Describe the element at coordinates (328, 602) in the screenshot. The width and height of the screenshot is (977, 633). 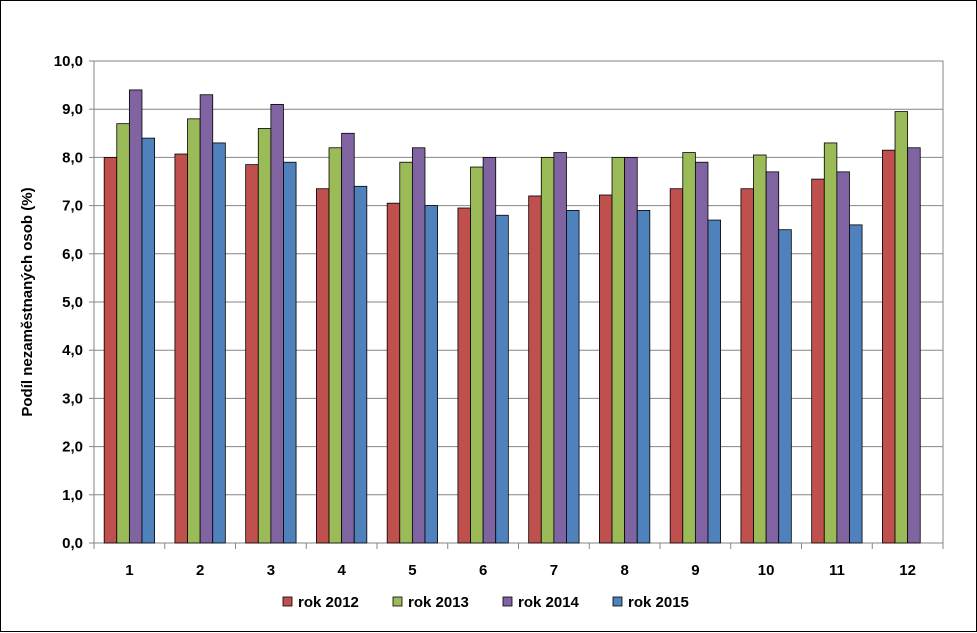
I see `legend-label: rok 2012` at that location.